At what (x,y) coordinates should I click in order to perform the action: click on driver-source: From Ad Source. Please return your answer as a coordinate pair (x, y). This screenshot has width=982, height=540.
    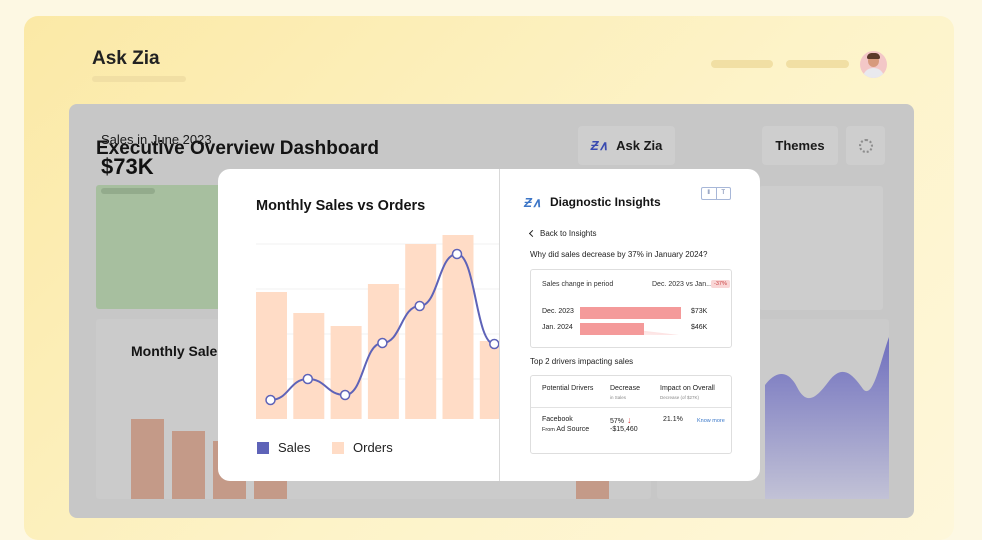
    Looking at the image, I should click on (565, 429).